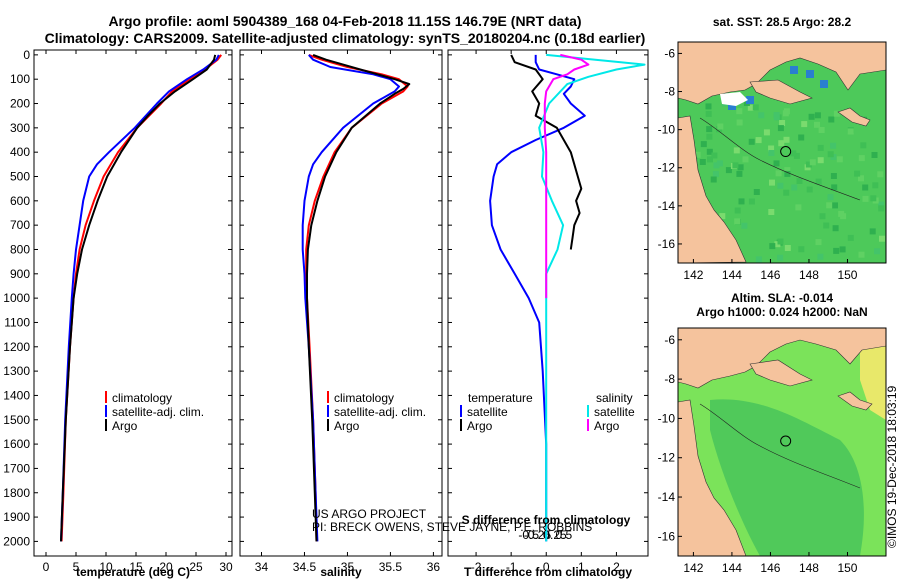  Describe the element at coordinates (546, 152) in the screenshot. I see `series-line-t-argo` at that location.